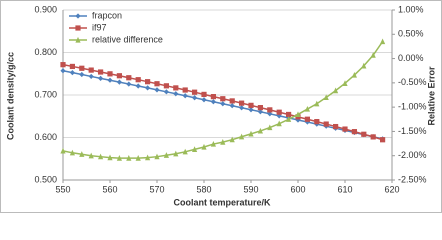 Image resolution: width=442 pixels, height=240 pixels. What do you see at coordinates (222, 202) in the screenshot?
I see `x-axis-title: Coolant temperature/K` at bounding box center [222, 202].